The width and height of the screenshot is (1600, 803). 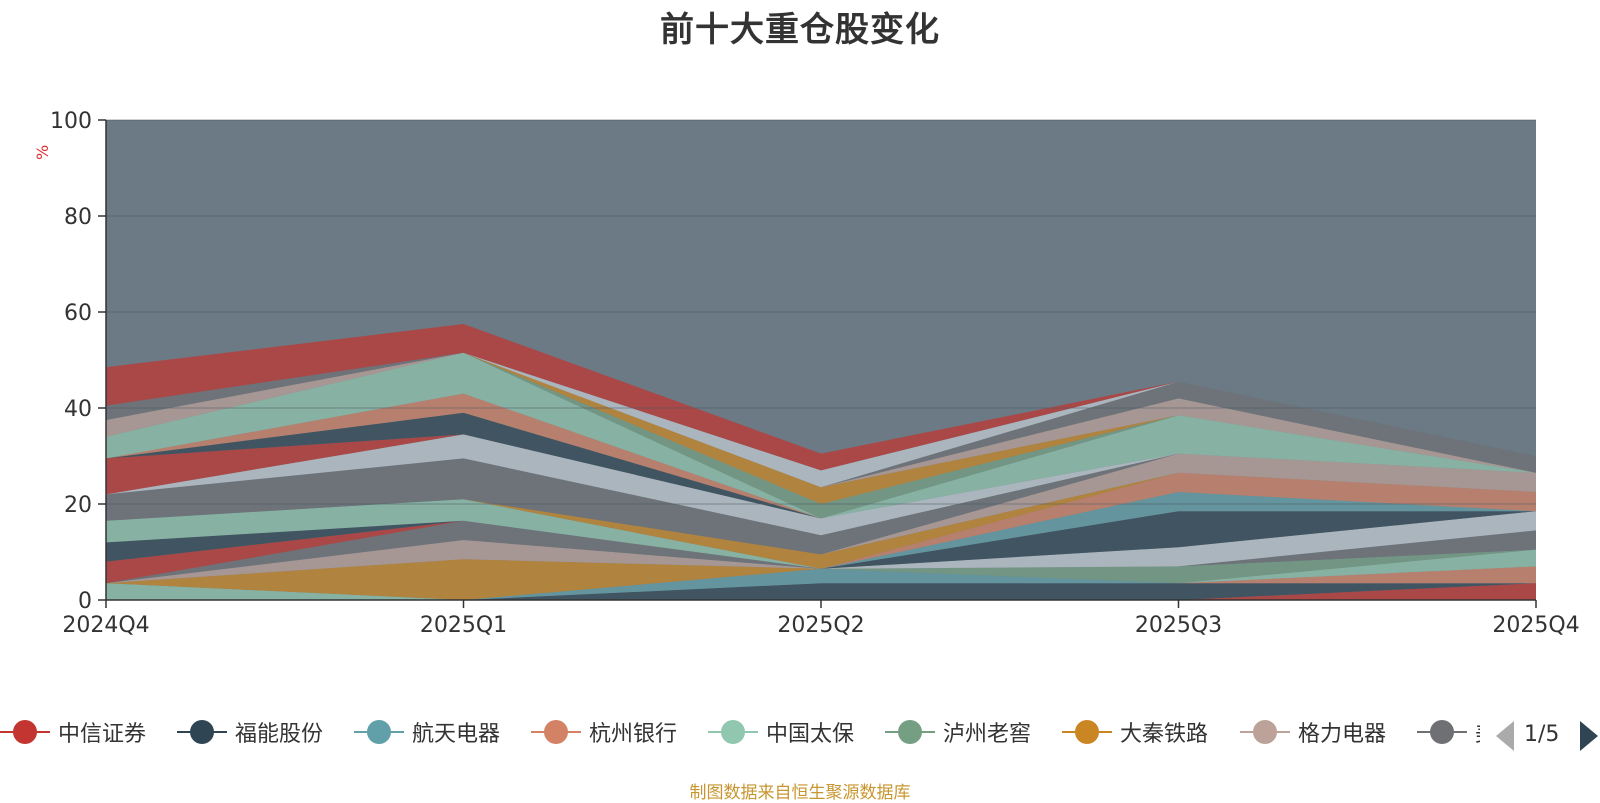 What do you see at coordinates (1477, 732) in the screenshot?
I see `legend-label: 美` at bounding box center [1477, 732].